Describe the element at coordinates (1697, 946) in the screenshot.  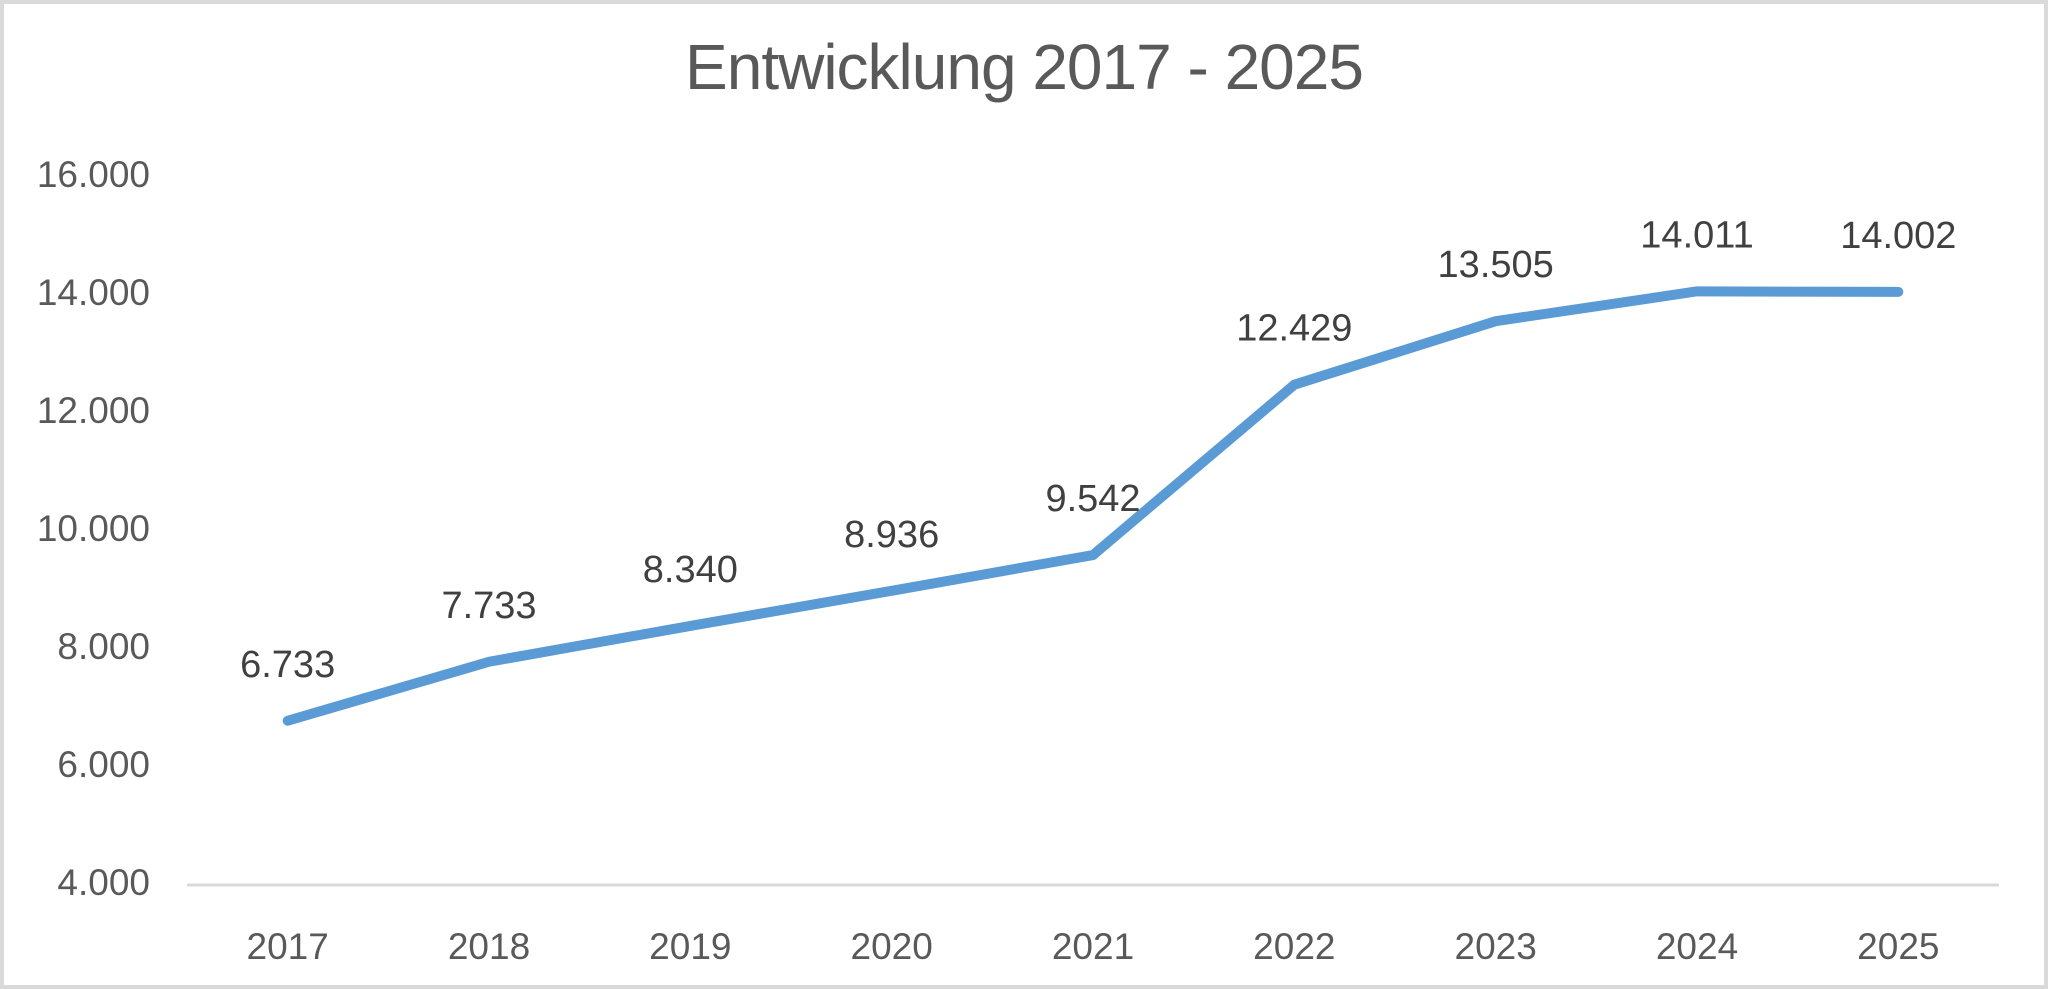
I see `x-tick-label: 2024` at that location.